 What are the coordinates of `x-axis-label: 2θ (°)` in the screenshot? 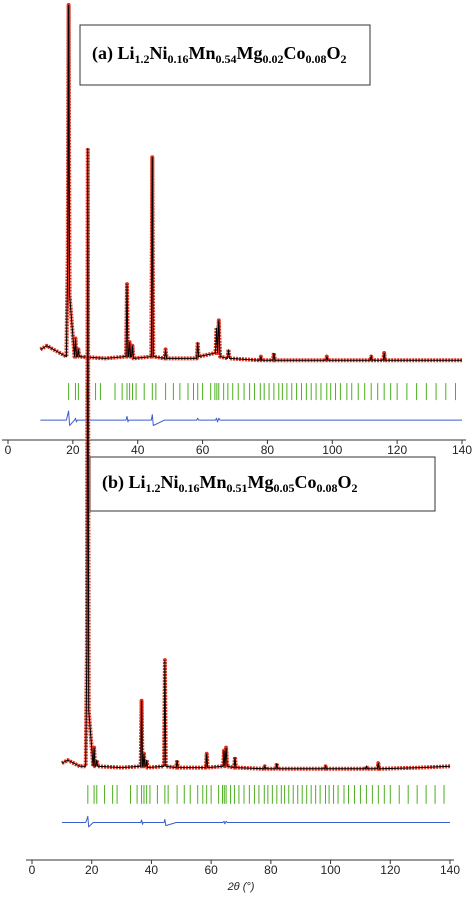 It's located at (241, 887).